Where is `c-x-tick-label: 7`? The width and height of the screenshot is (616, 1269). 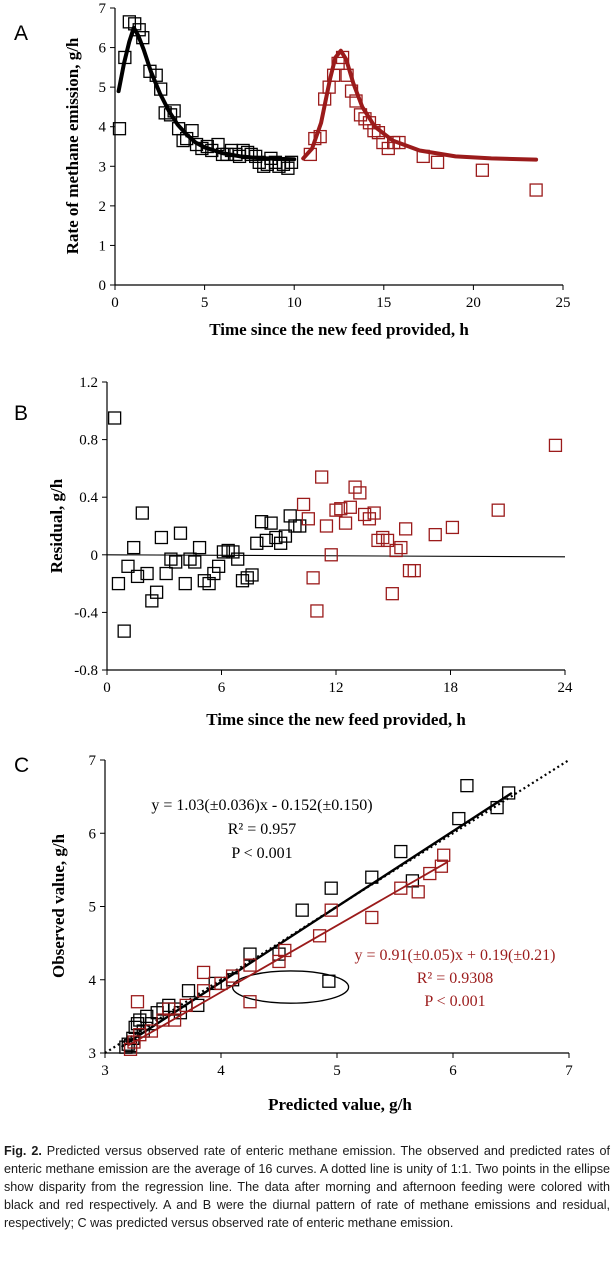 c-x-tick-label: 7 is located at coordinates (569, 1071).